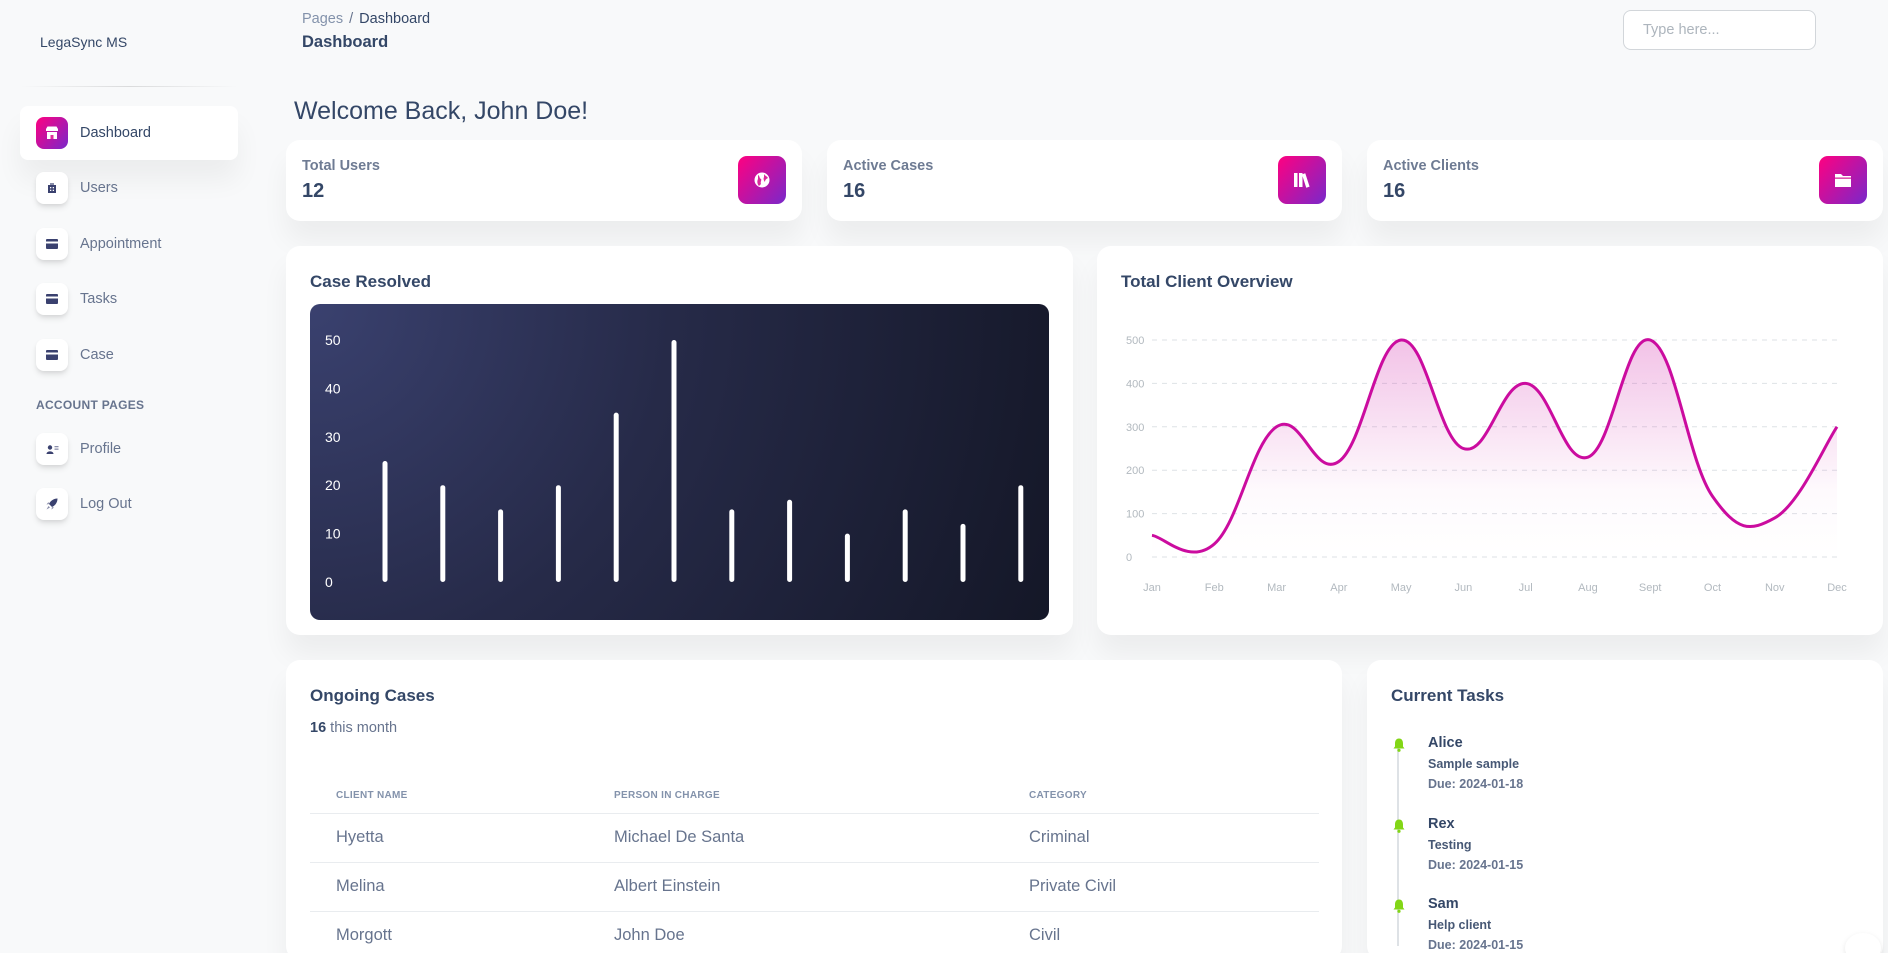 The image size is (1888, 953). Describe the element at coordinates (333, 534) in the screenshot. I see `y-tick-label: 10` at that location.